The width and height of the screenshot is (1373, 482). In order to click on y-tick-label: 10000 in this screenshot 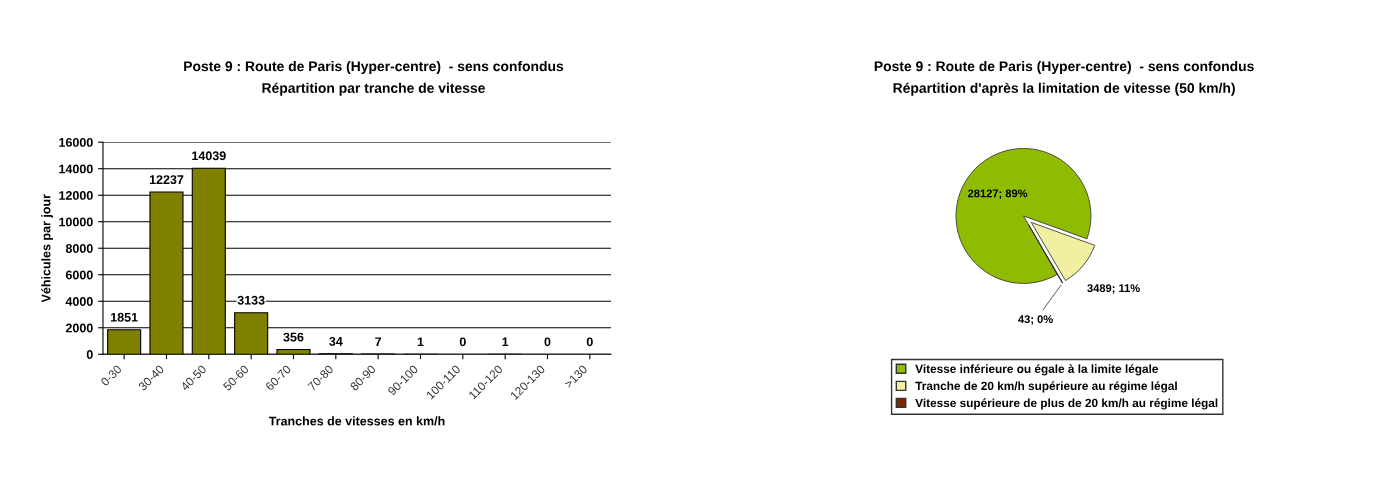, I will do `click(76, 222)`.